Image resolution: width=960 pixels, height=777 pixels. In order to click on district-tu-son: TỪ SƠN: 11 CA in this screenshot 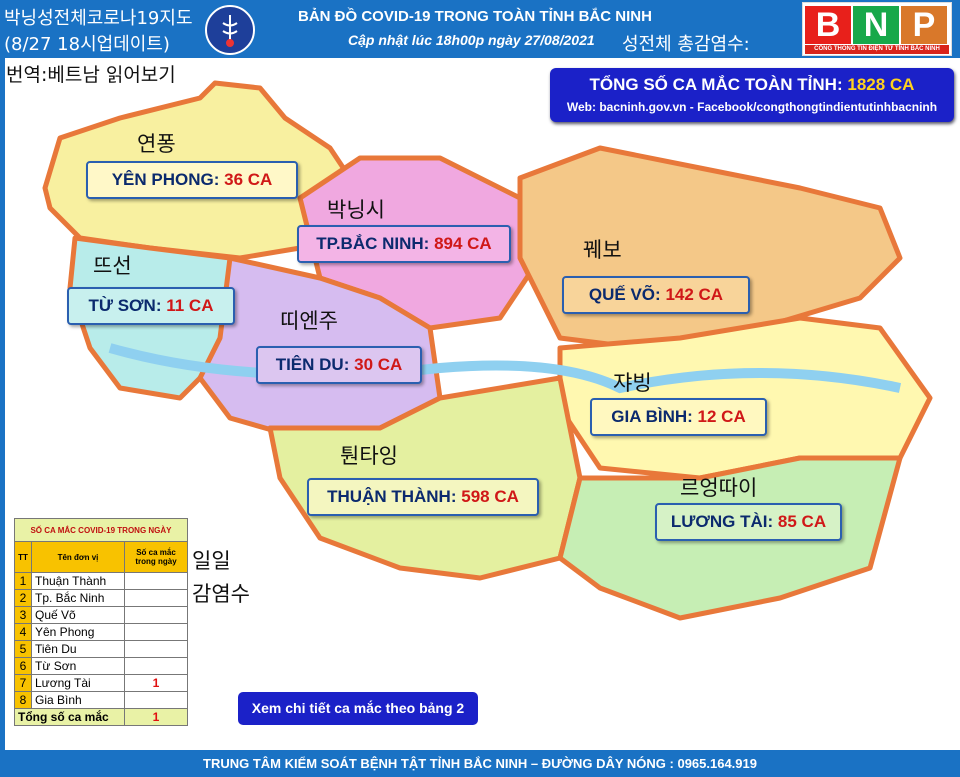, I will do `click(151, 306)`.